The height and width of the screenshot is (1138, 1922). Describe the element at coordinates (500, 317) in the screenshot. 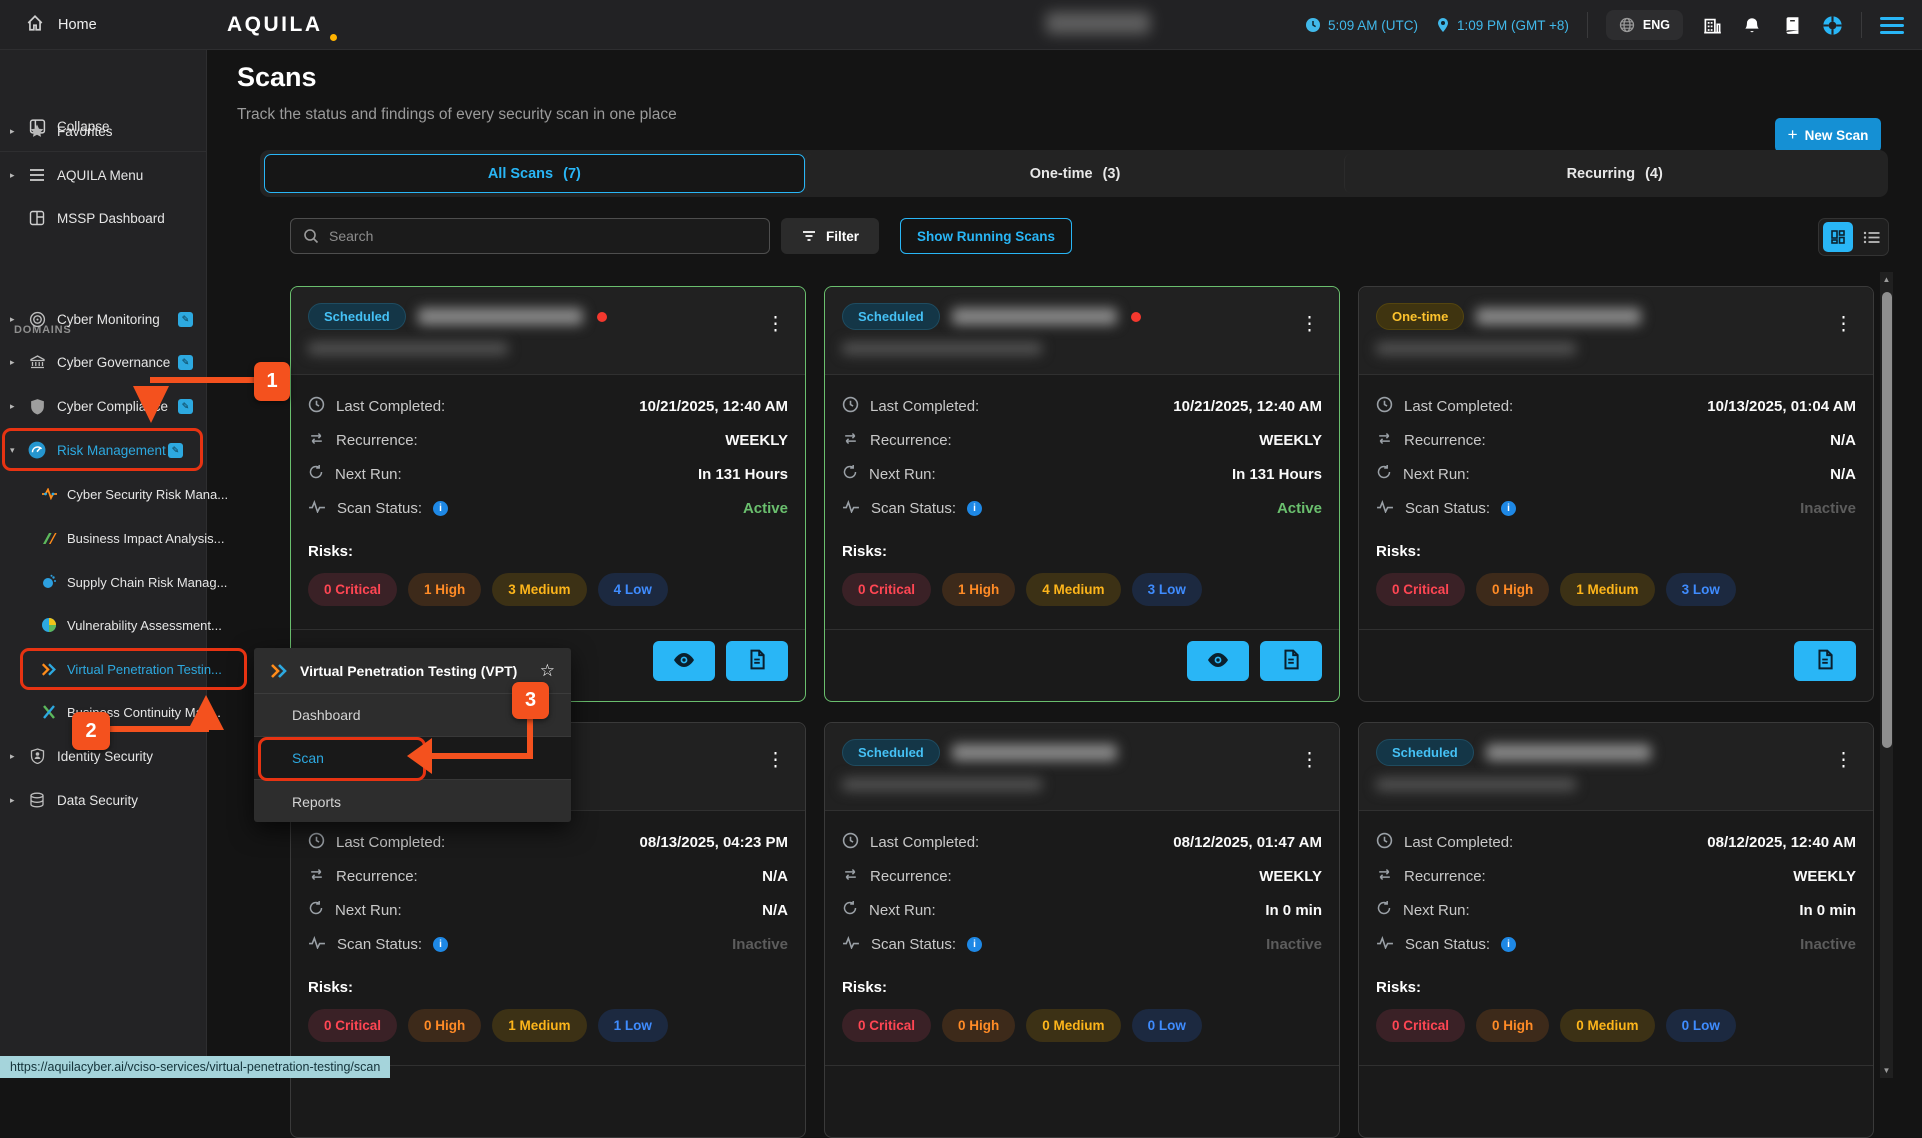

I see `redacted-scan-title` at that location.